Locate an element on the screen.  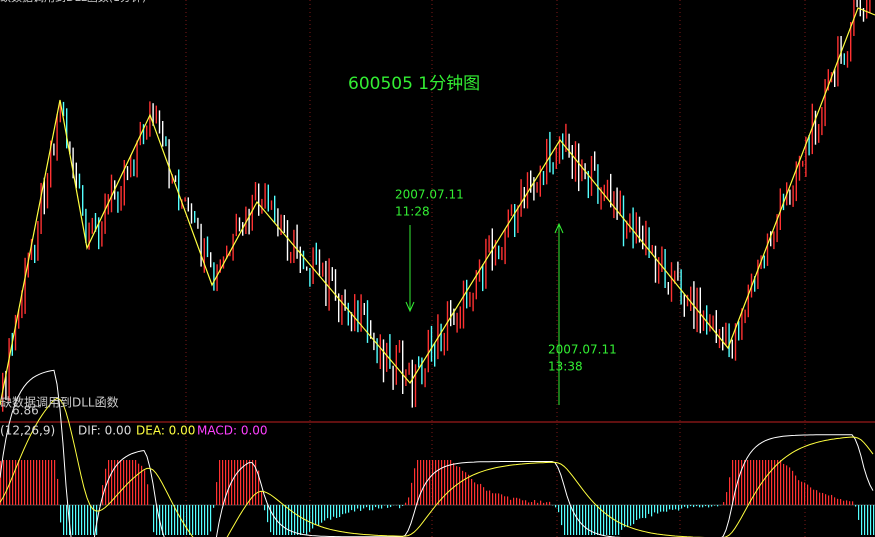
indicator-params: (12,26,9) is located at coordinates (27, 431).